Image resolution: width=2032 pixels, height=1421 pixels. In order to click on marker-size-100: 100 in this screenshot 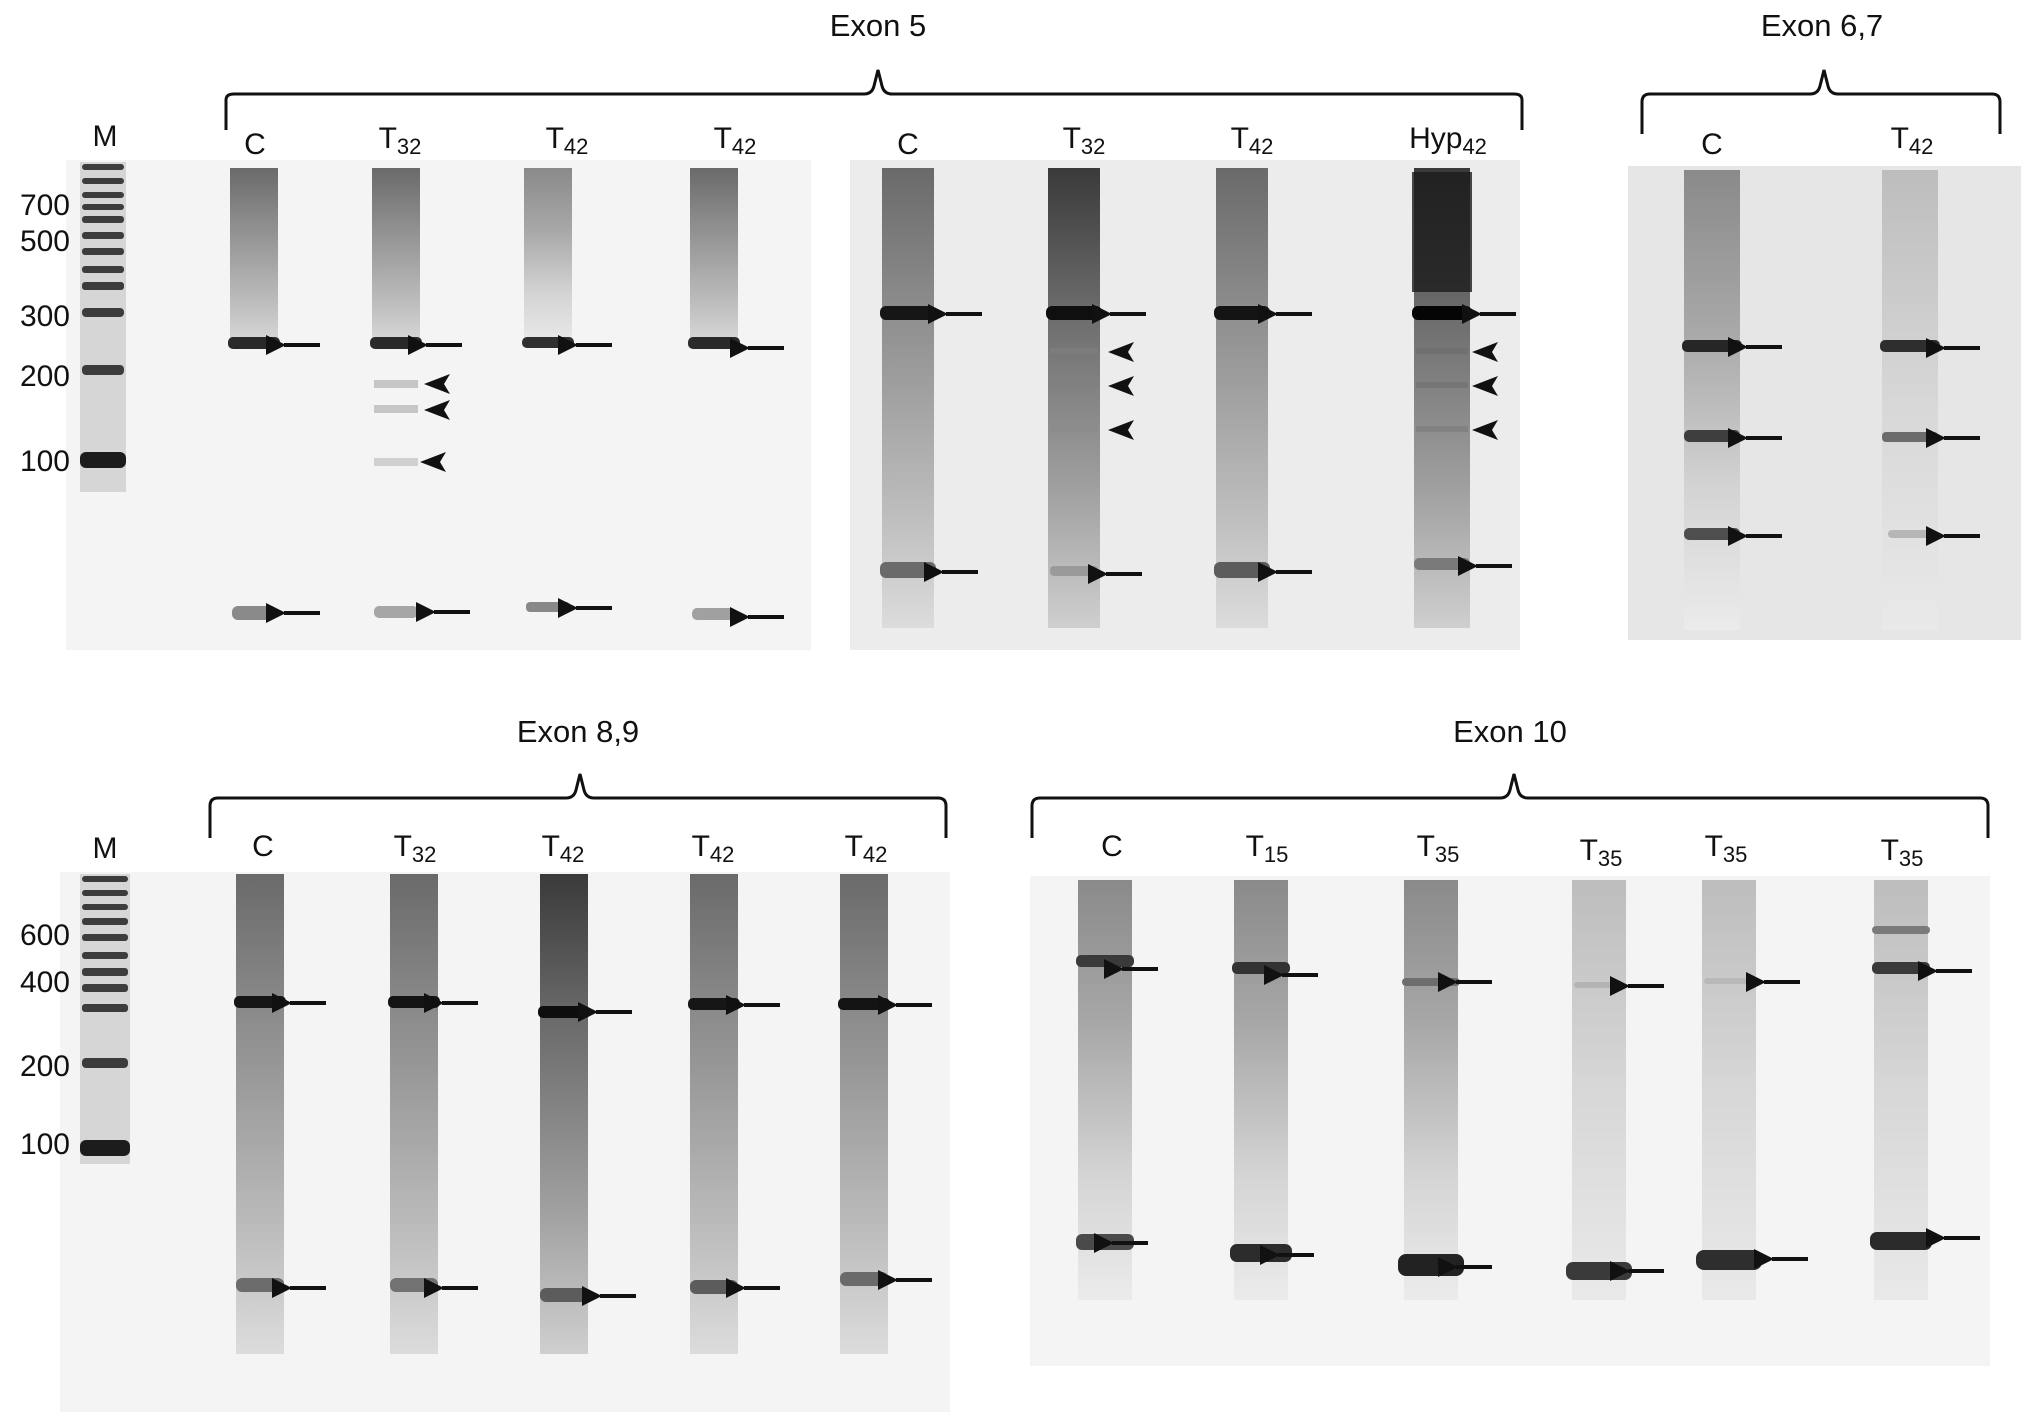, I will do `click(44, 461)`.